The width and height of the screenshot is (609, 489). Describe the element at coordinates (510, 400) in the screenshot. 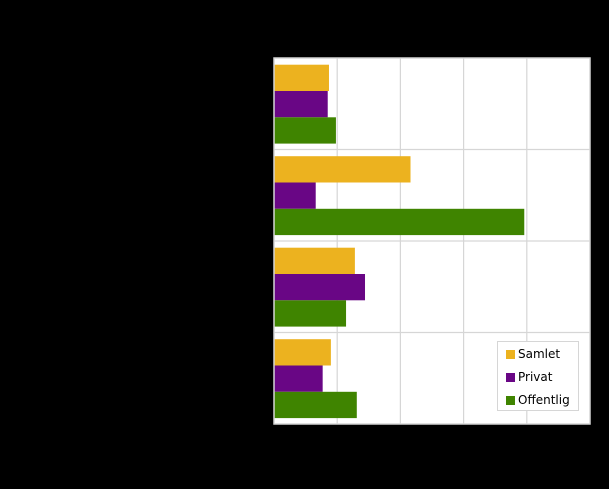

I see `legend-swatch-offentlig` at that location.